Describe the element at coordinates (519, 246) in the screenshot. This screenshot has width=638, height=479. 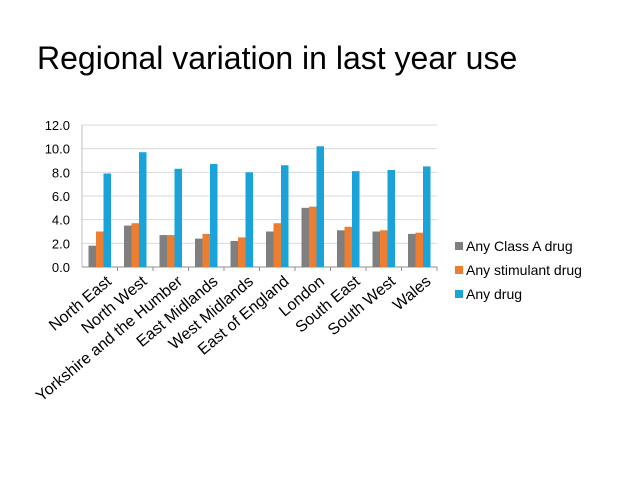
I see `legend-label: Any Class A drug` at that location.